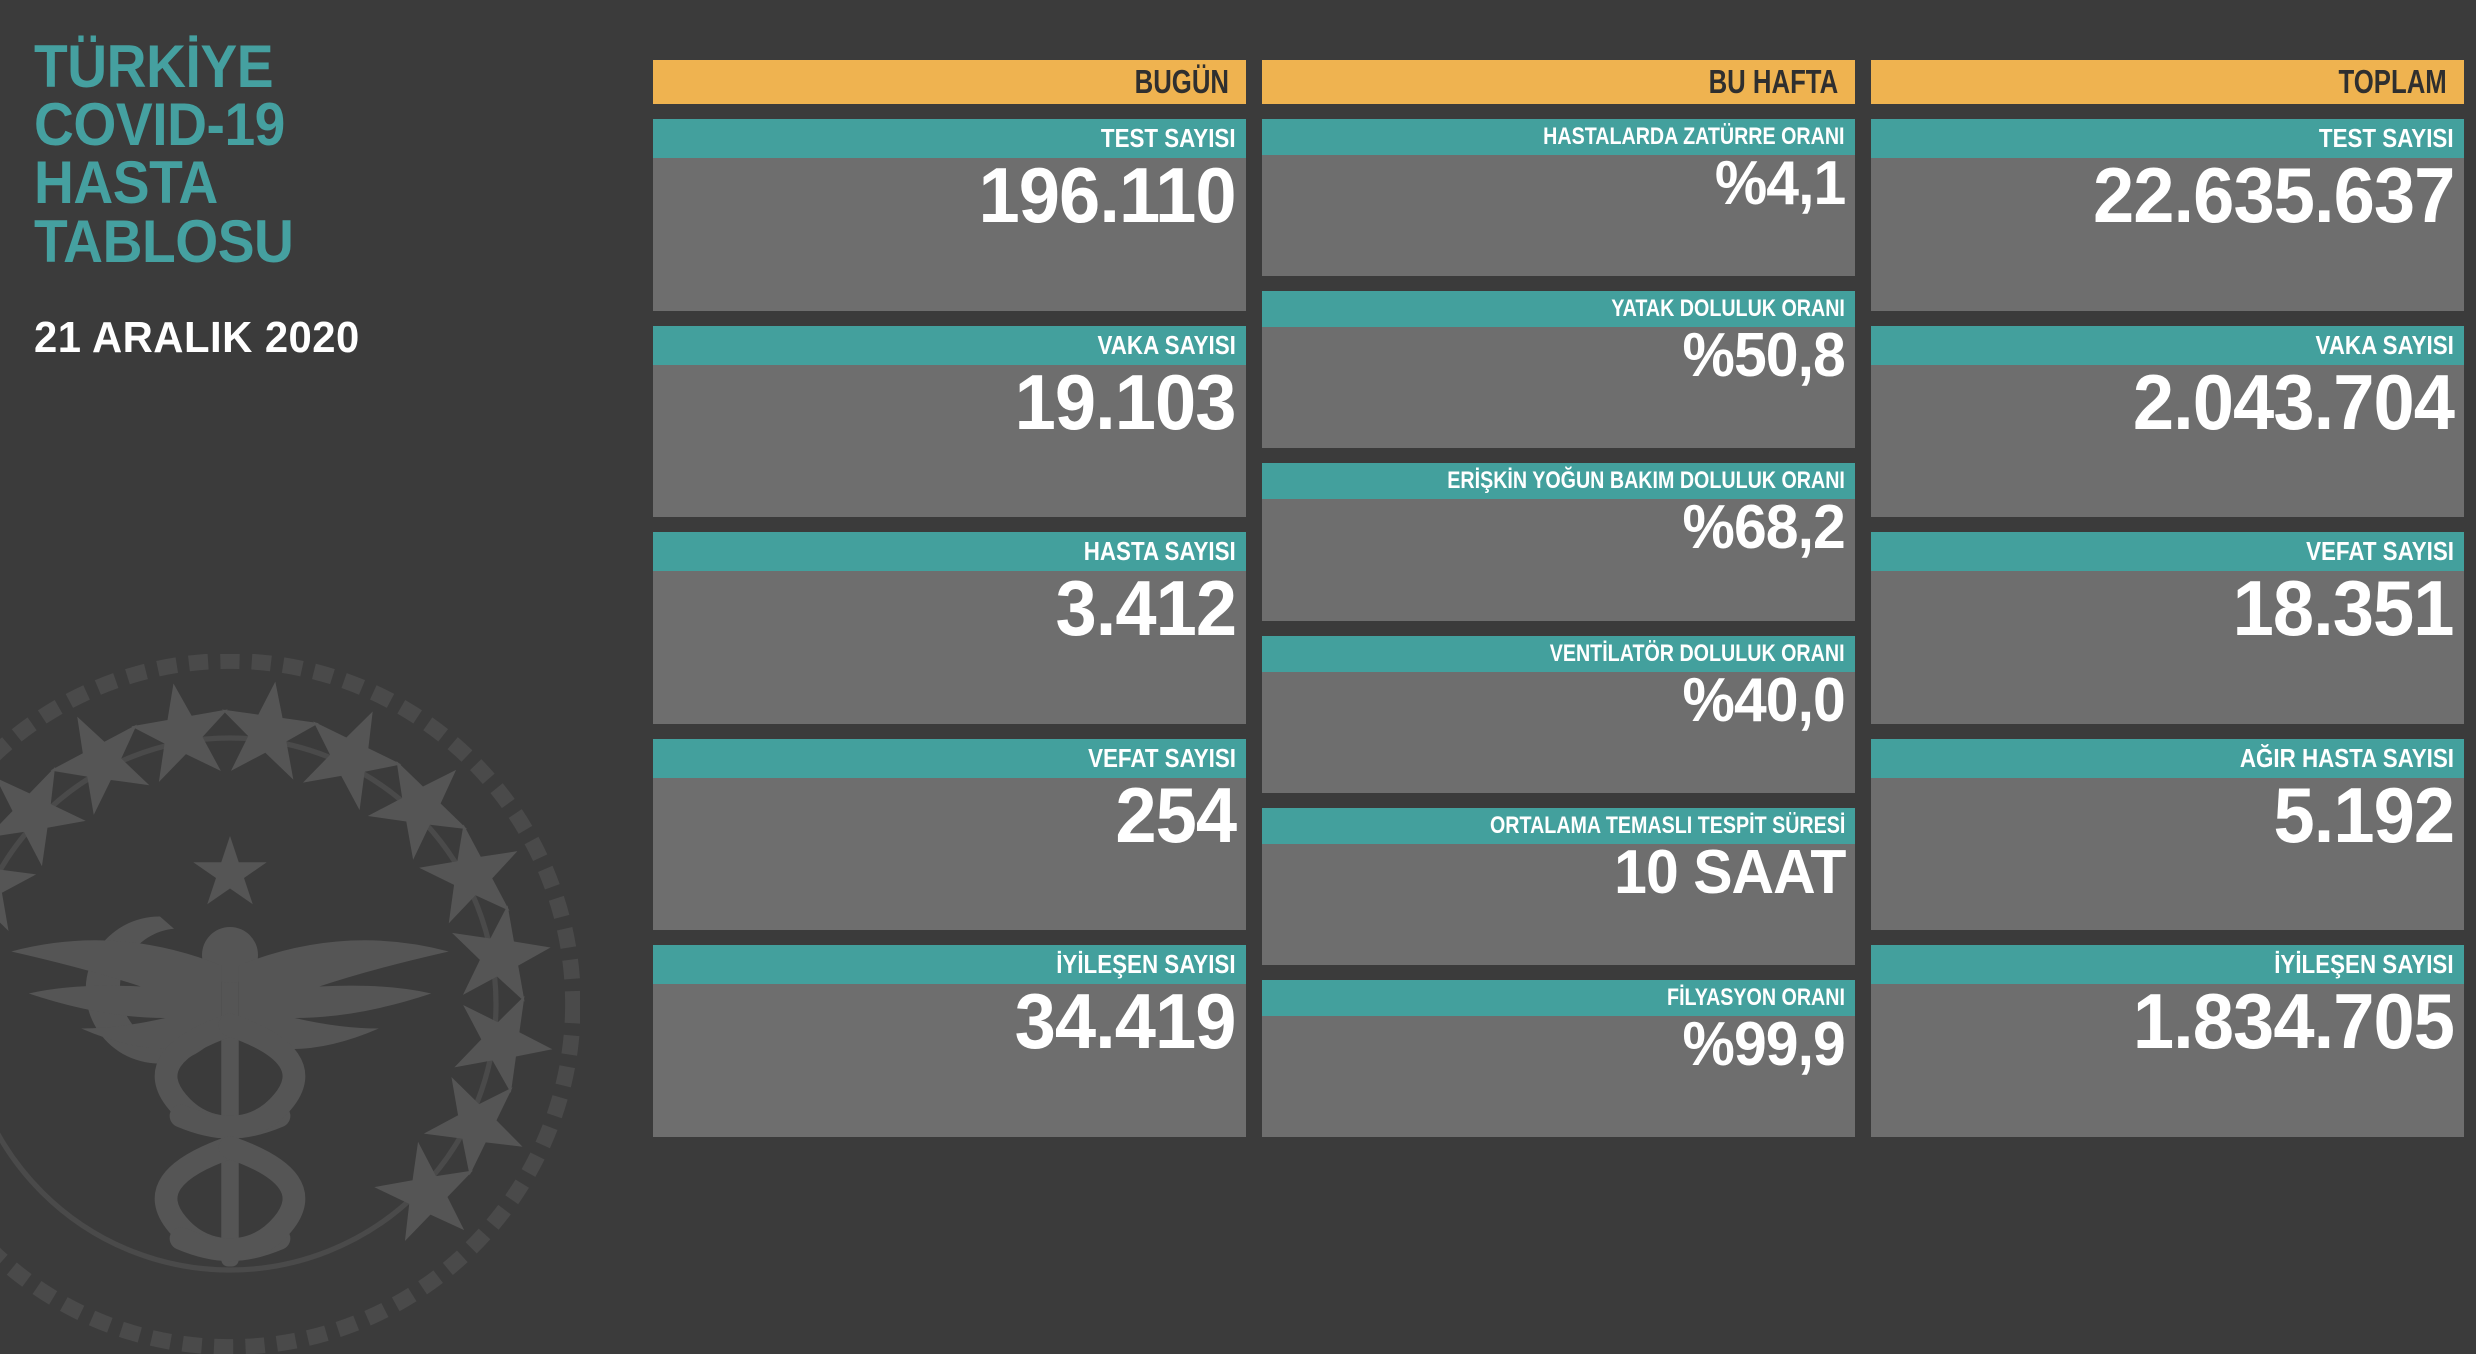  Describe the element at coordinates (1558, 388) in the screenshot. I see `stat-card-value: %50,8` at that location.